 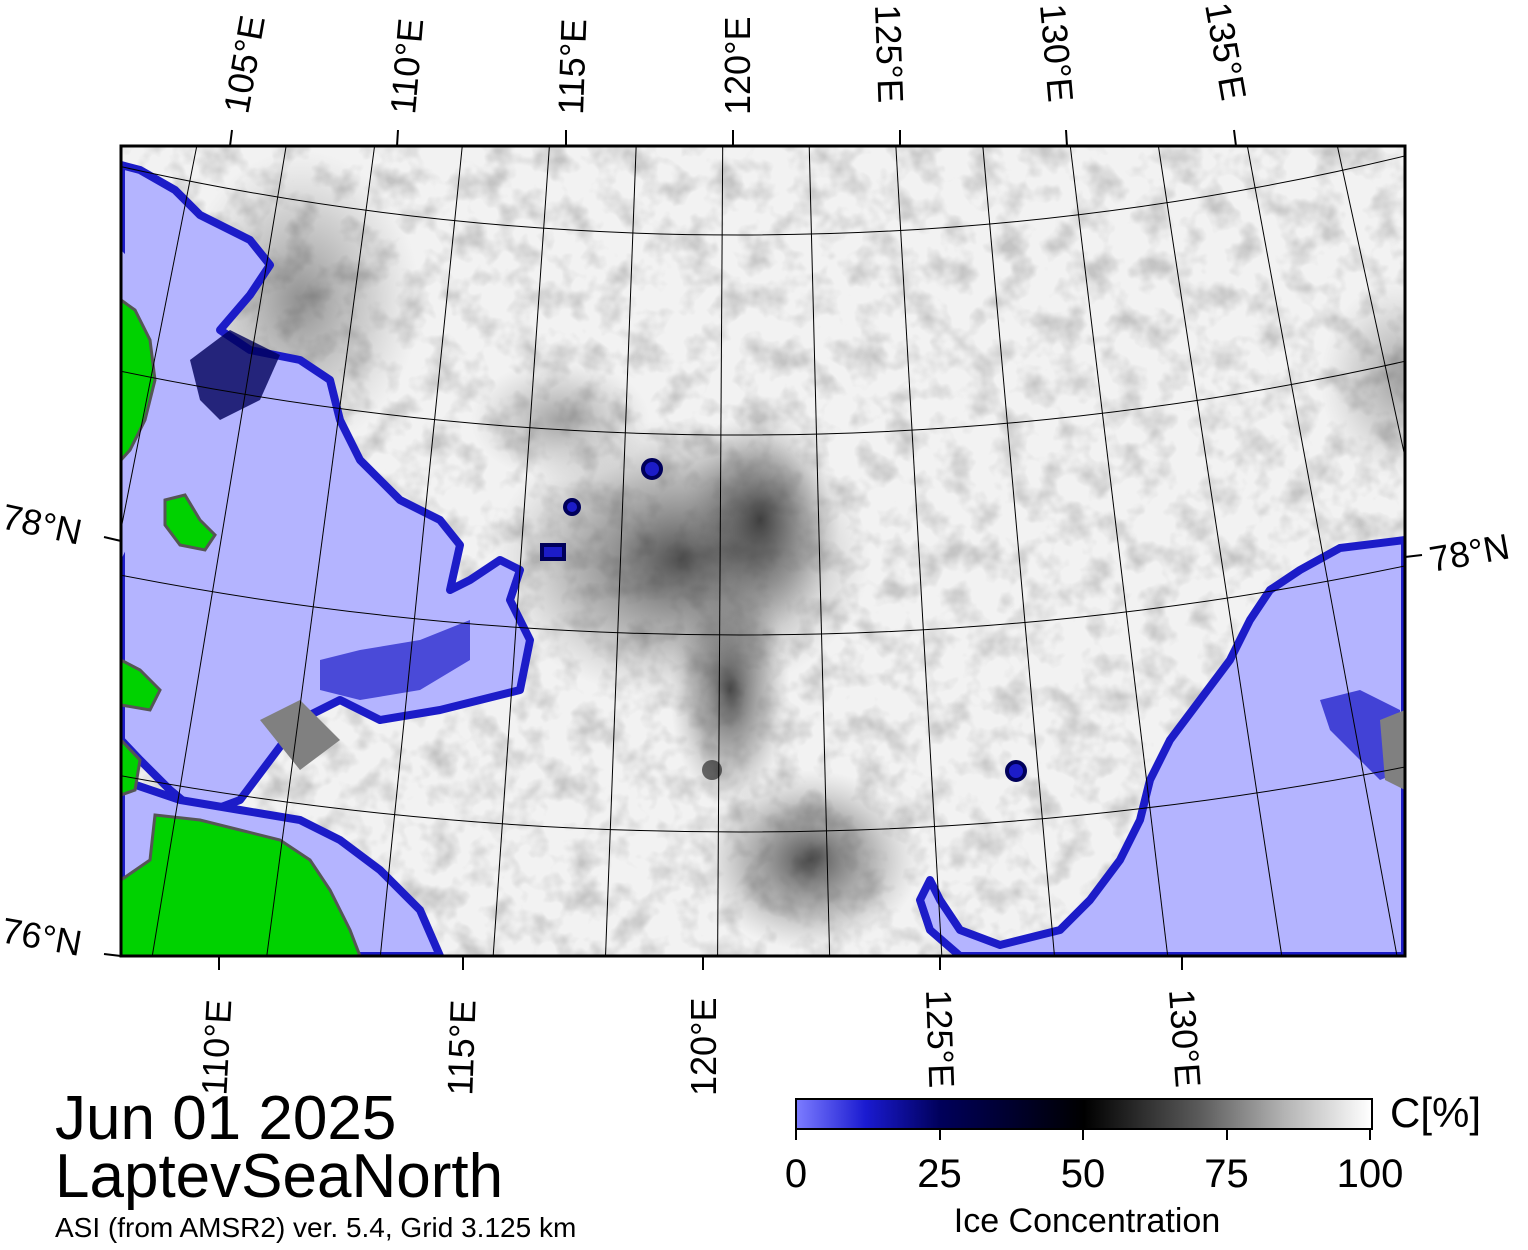 What do you see at coordinates (712, 770) in the screenshot?
I see `dense-ice-spot` at bounding box center [712, 770].